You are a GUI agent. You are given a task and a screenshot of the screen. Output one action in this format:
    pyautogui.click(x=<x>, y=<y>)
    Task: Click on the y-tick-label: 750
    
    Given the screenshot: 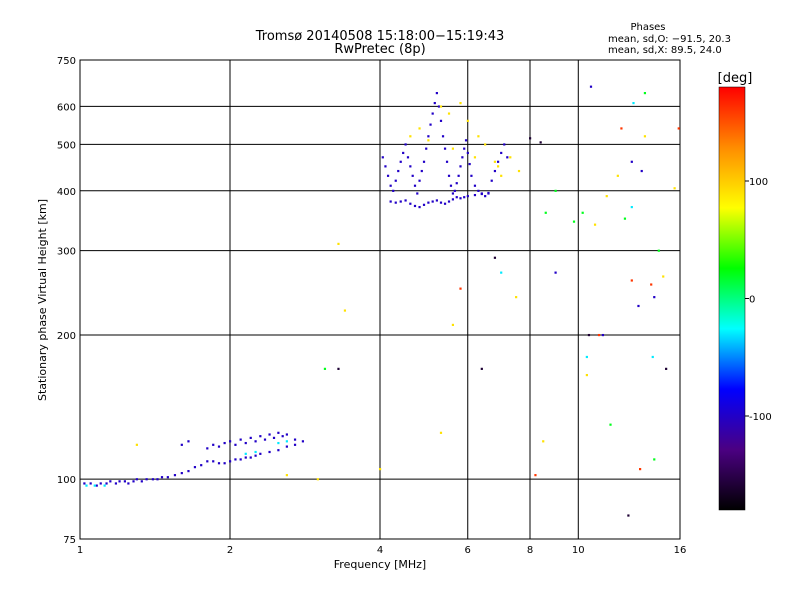 What is the action you would take?
    pyautogui.click(x=66, y=61)
    